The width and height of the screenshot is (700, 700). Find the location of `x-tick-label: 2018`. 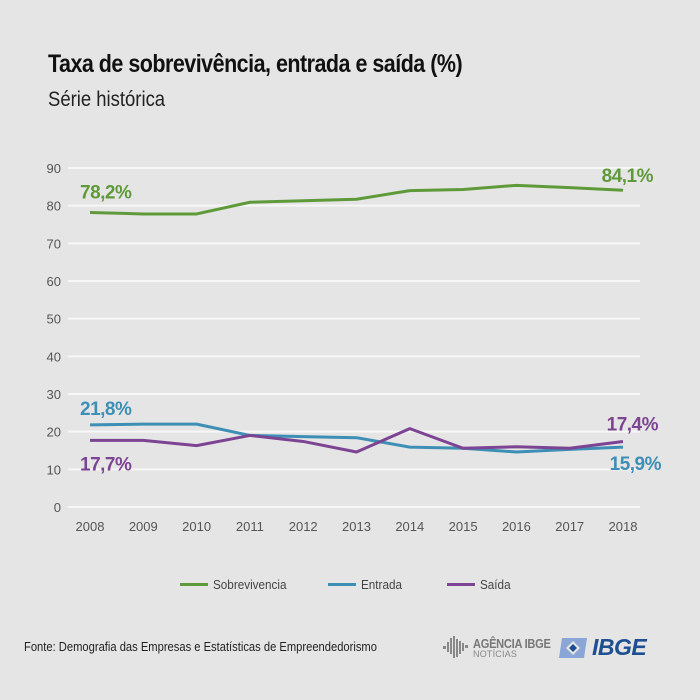

x-tick-label: 2018 is located at coordinates (623, 526).